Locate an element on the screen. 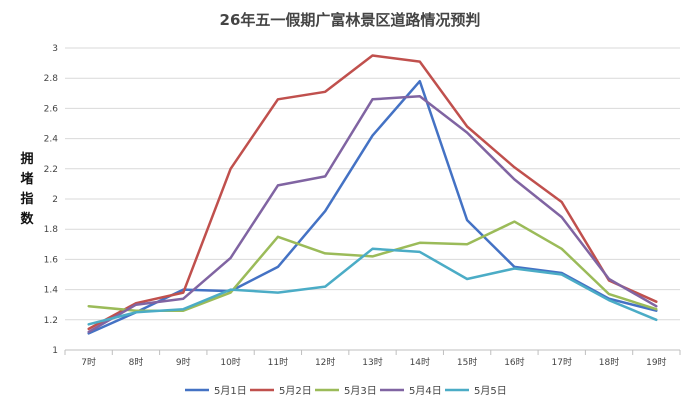 Image resolution: width=700 pixels, height=408 pixels. chart-title: 26年五一假期广富林景区道路情况预判 is located at coordinates (350, 20).